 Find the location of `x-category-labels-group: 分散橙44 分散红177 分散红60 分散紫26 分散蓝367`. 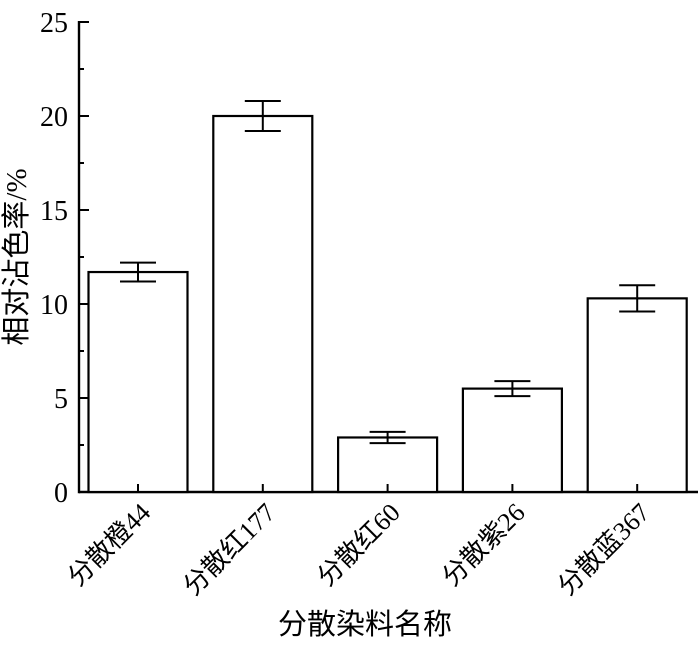

x-category-labels-group: 分散橙44 分散红177 分散红60 分散紫26 分散蓝367 is located at coordinates (358, 549).